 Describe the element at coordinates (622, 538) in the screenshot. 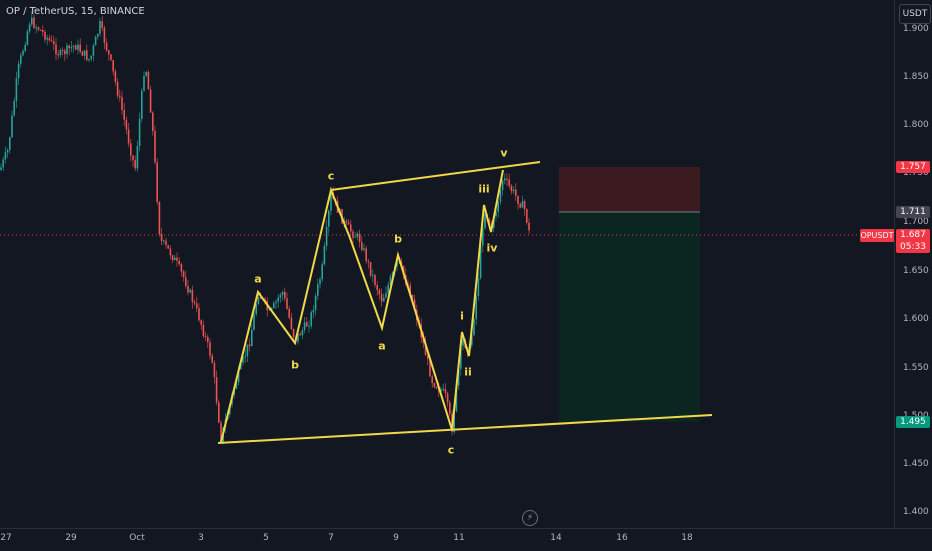

I see `time-tick: 16` at that location.